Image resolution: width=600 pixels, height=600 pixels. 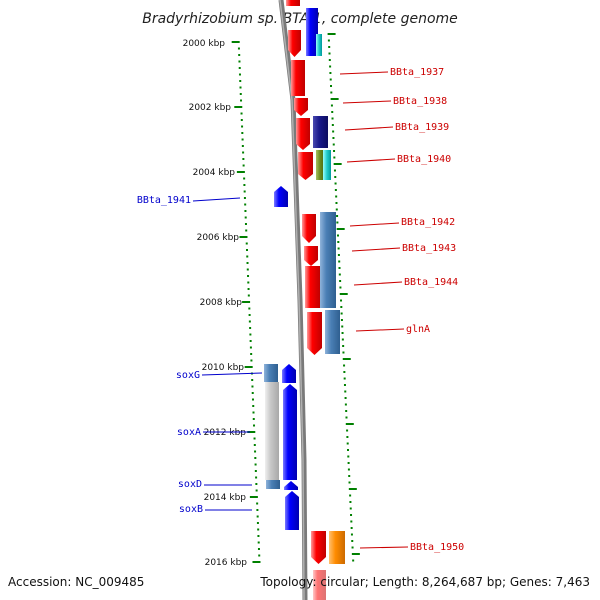 I want to click on scale-label-2002: 2002 kbp, so click(x=210, y=108).